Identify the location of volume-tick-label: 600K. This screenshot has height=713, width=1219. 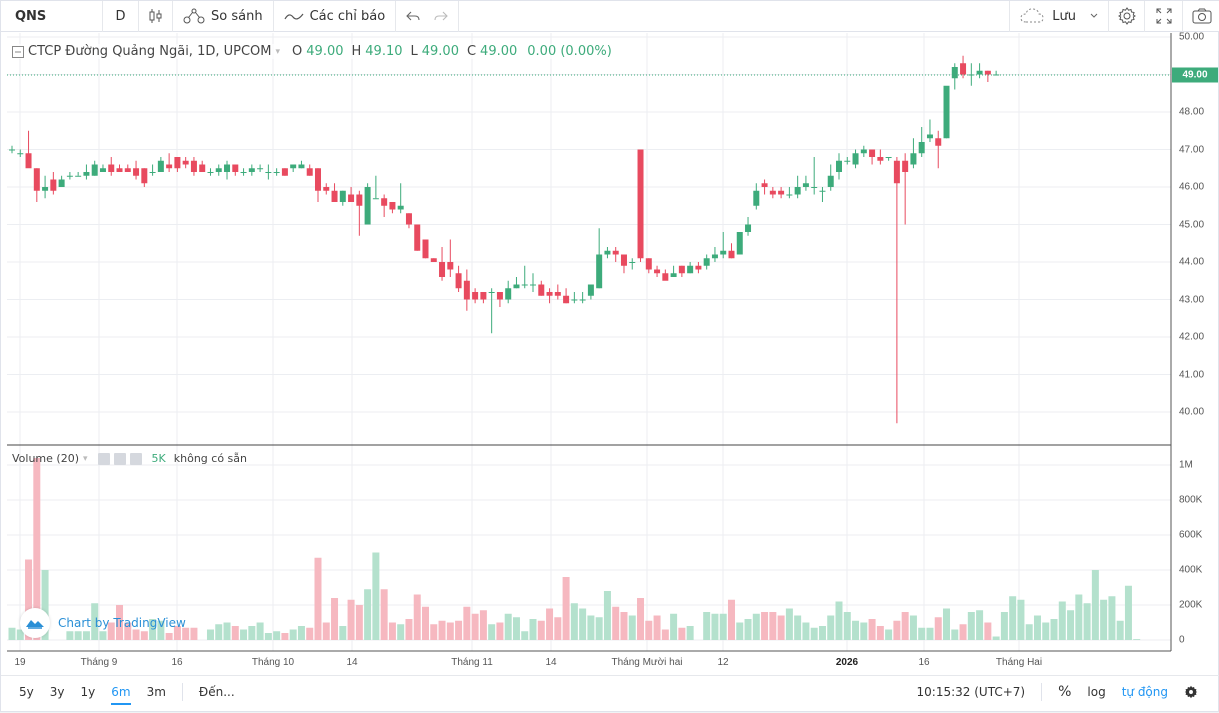
(1191, 535).